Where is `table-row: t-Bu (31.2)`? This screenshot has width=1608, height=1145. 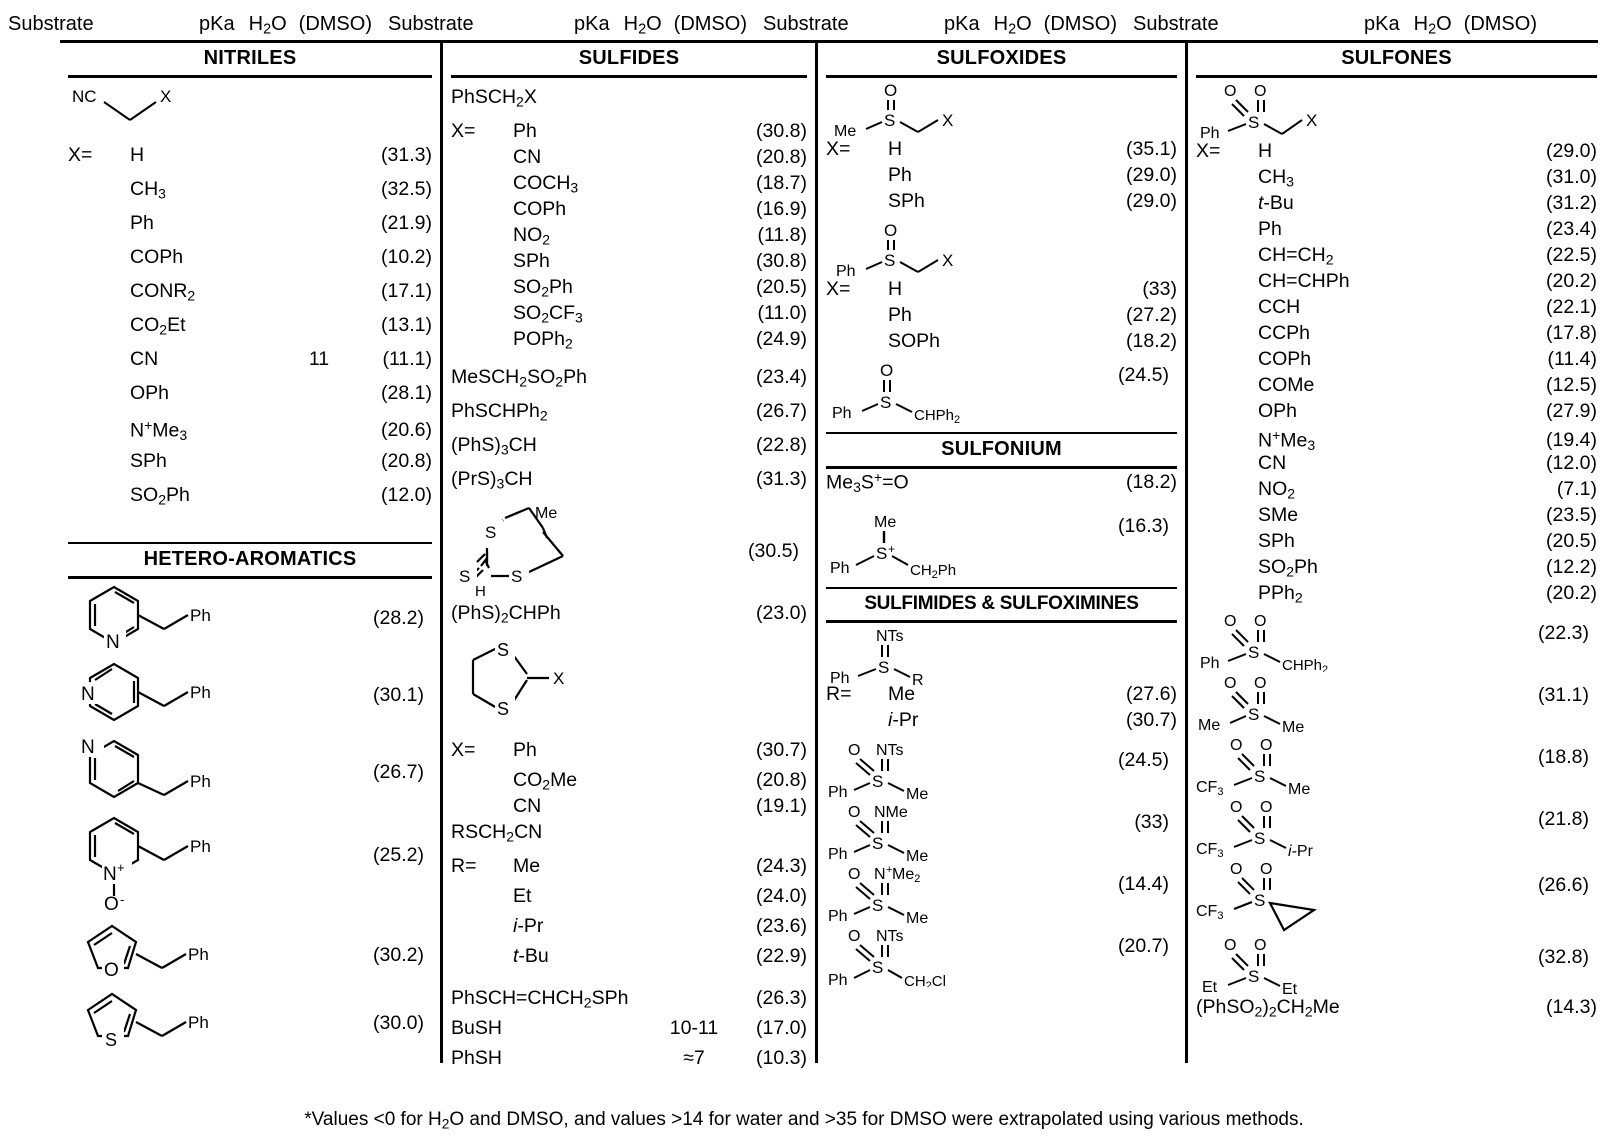 table-row: t-Bu (31.2) is located at coordinates (1396, 206).